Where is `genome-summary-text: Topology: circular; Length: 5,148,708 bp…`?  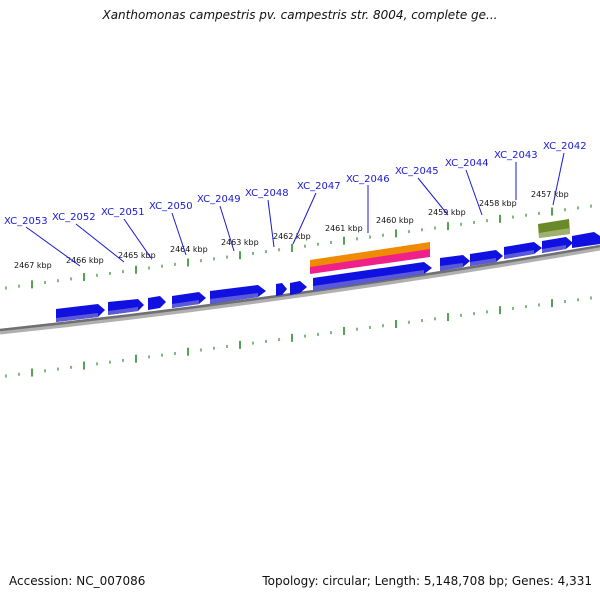
genome-summary-text: Topology: circular; Length: 5,148,708 bp… is located at coordinates (427, 581).